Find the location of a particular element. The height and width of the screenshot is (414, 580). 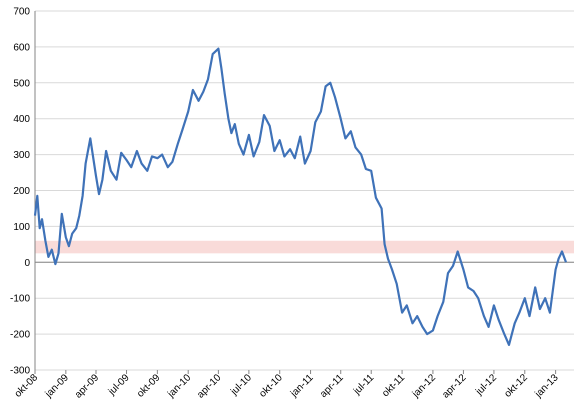

x-tick-label: jan-12 is located at coordinates (424, 386).